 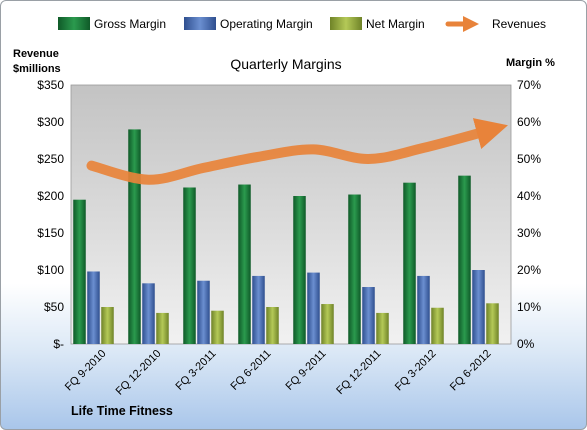 What do you see at coordinates (251, 370) in the screenshot?
I see `category-label: FQ 6-2011` at bounding box center [251, 370].